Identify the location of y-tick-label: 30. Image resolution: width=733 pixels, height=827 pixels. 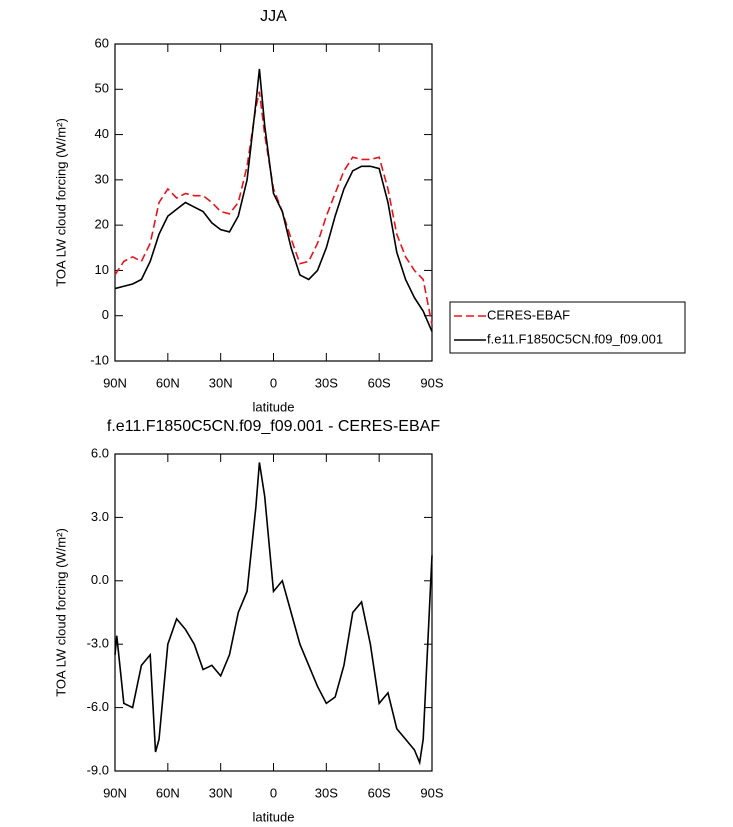
(102, 178).